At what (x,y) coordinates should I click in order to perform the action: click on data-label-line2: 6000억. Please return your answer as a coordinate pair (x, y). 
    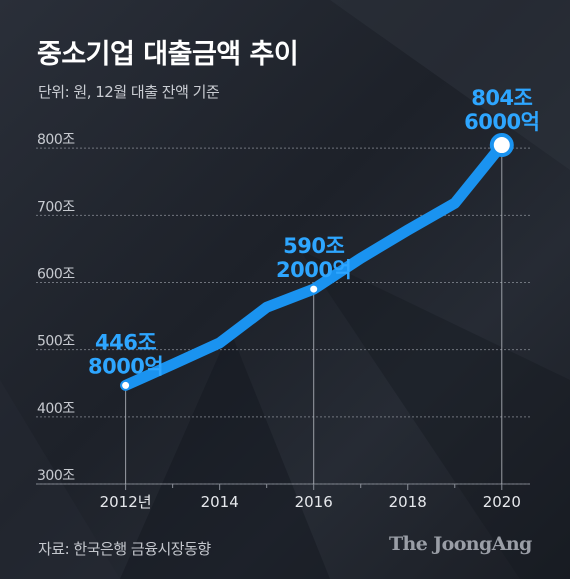
    Looking at the image, I should click on (501, 122).